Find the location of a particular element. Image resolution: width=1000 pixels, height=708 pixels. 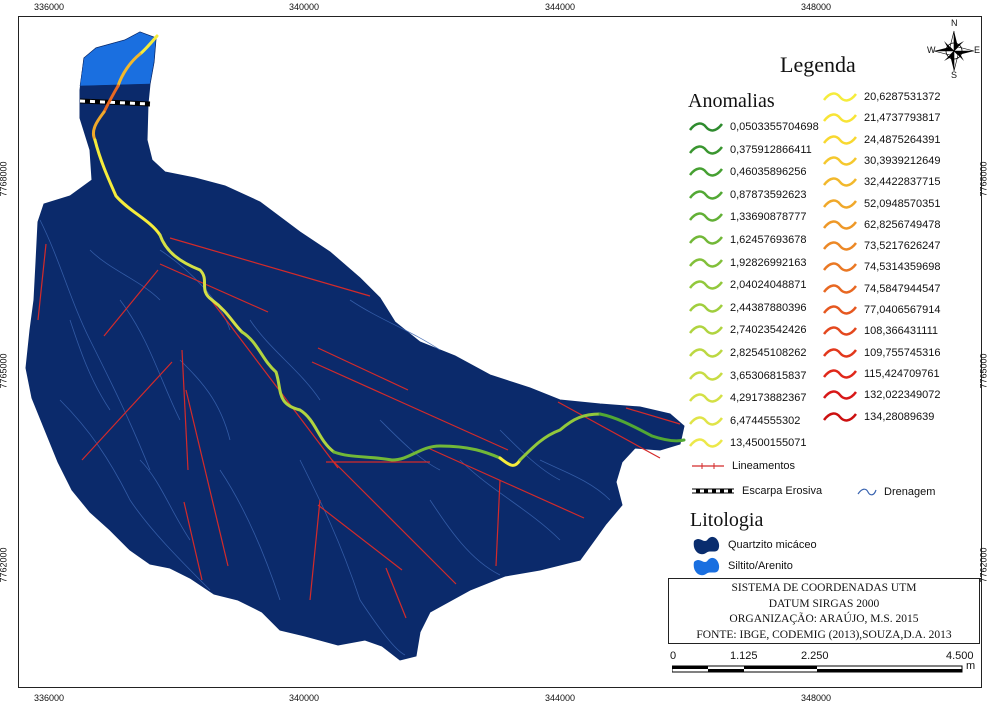

anomalia-item: 1,33690878777 is located at coordinates (747, 217).